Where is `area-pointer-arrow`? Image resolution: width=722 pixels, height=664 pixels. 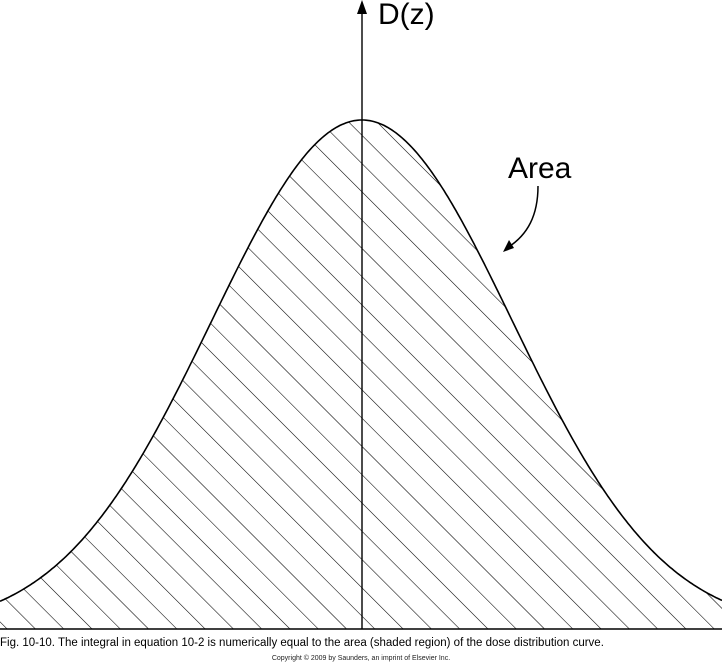
area-pointer-arrow is located at coordinates (522, 217).